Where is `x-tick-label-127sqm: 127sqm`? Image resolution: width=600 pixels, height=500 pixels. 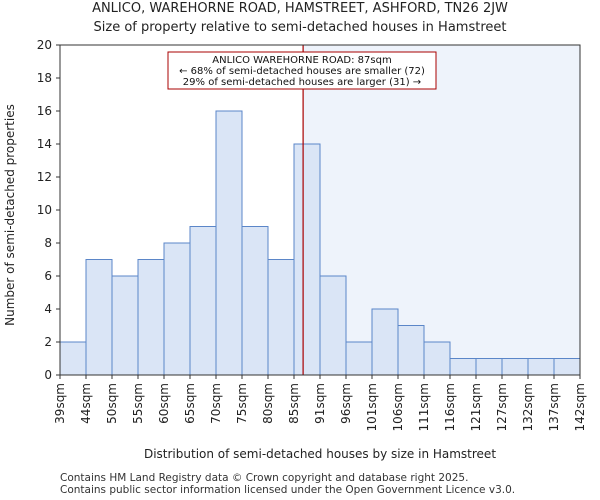
x-tick-label-127sqm: 127sqm is located at coordinates (502, 407).